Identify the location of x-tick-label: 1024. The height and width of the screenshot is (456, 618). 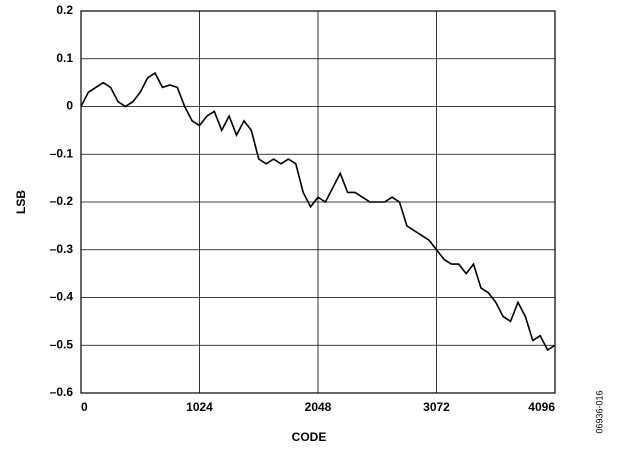
(199, 407).